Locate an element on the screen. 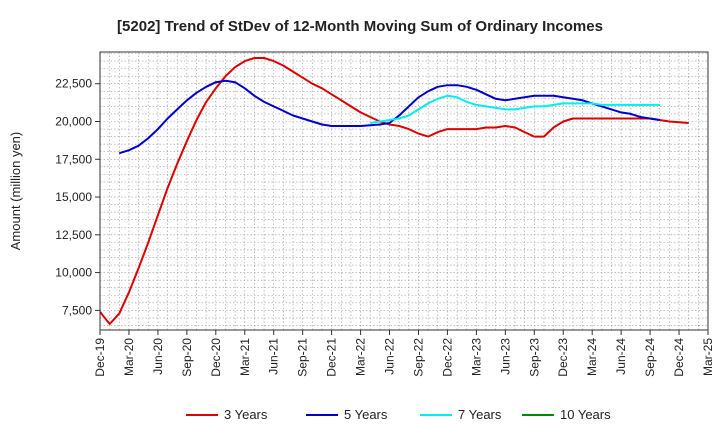 The image size is (720, 440). x-tick-label: Mar-21 is located at coordinates (245, 357).